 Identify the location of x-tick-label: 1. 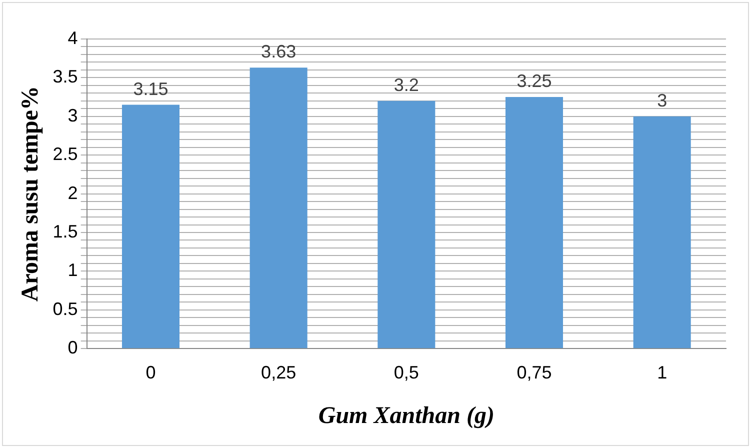
(662, 372).